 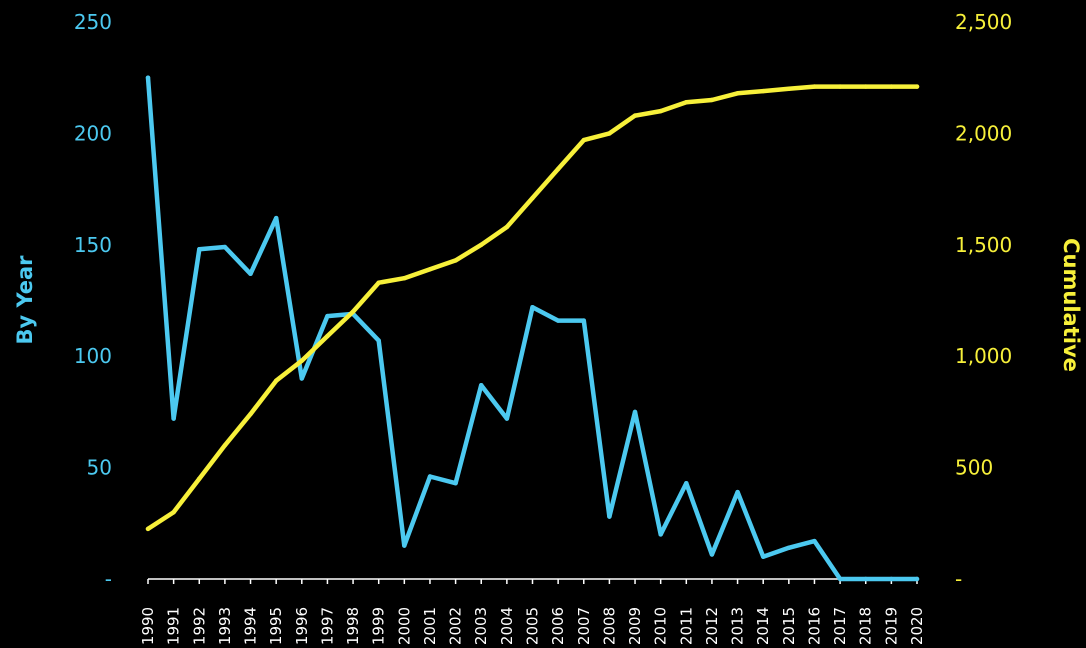 What do you see at coordinates (891, 626) in the screenshot?
I see `x-tick-label: 2019` at bounding box center [891, 626].